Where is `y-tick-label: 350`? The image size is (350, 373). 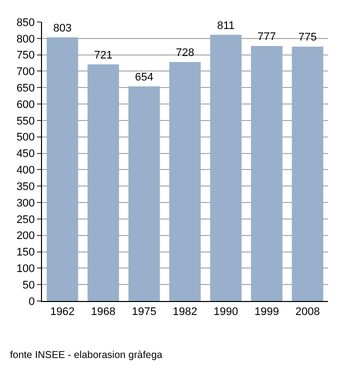
y-tick-label: 350 is located at coordinates (25, 186).